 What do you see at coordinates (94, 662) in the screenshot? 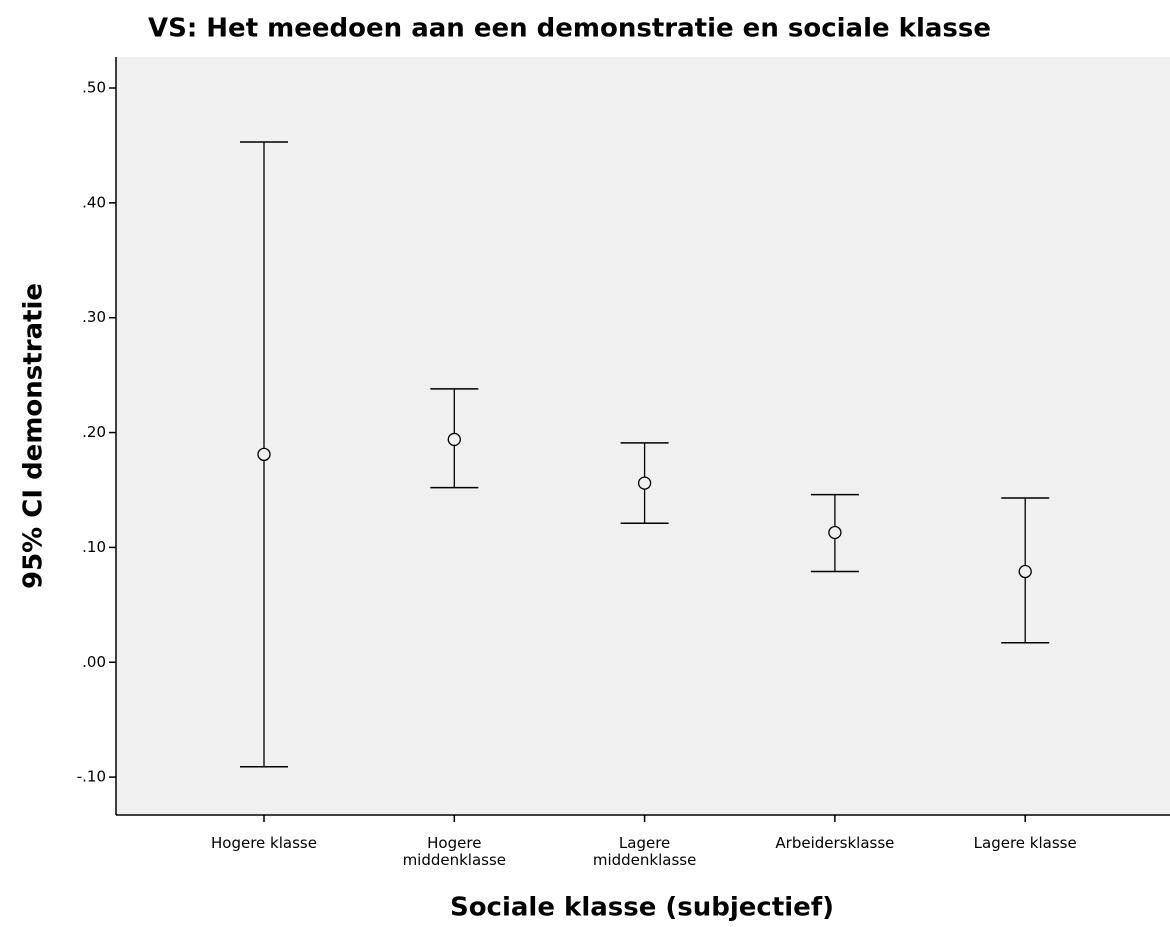
I see `y-tick-label: .00` at bounding box center [94, 662].